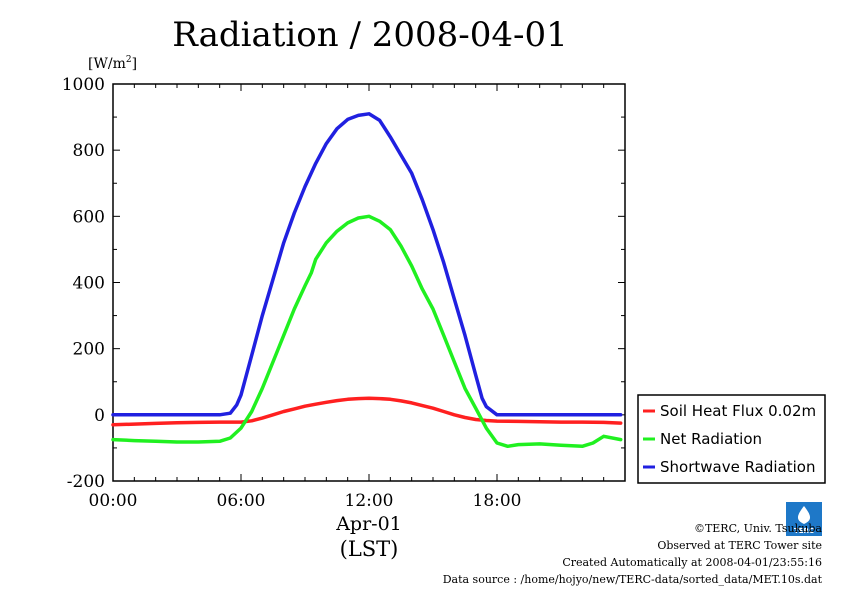 The width and height of the screenshot is (842, 595). What do you see at coordinates (113, 501) in the screenshot?
I see `x-tick-label: 00:00` at bounding box center [113, 501].